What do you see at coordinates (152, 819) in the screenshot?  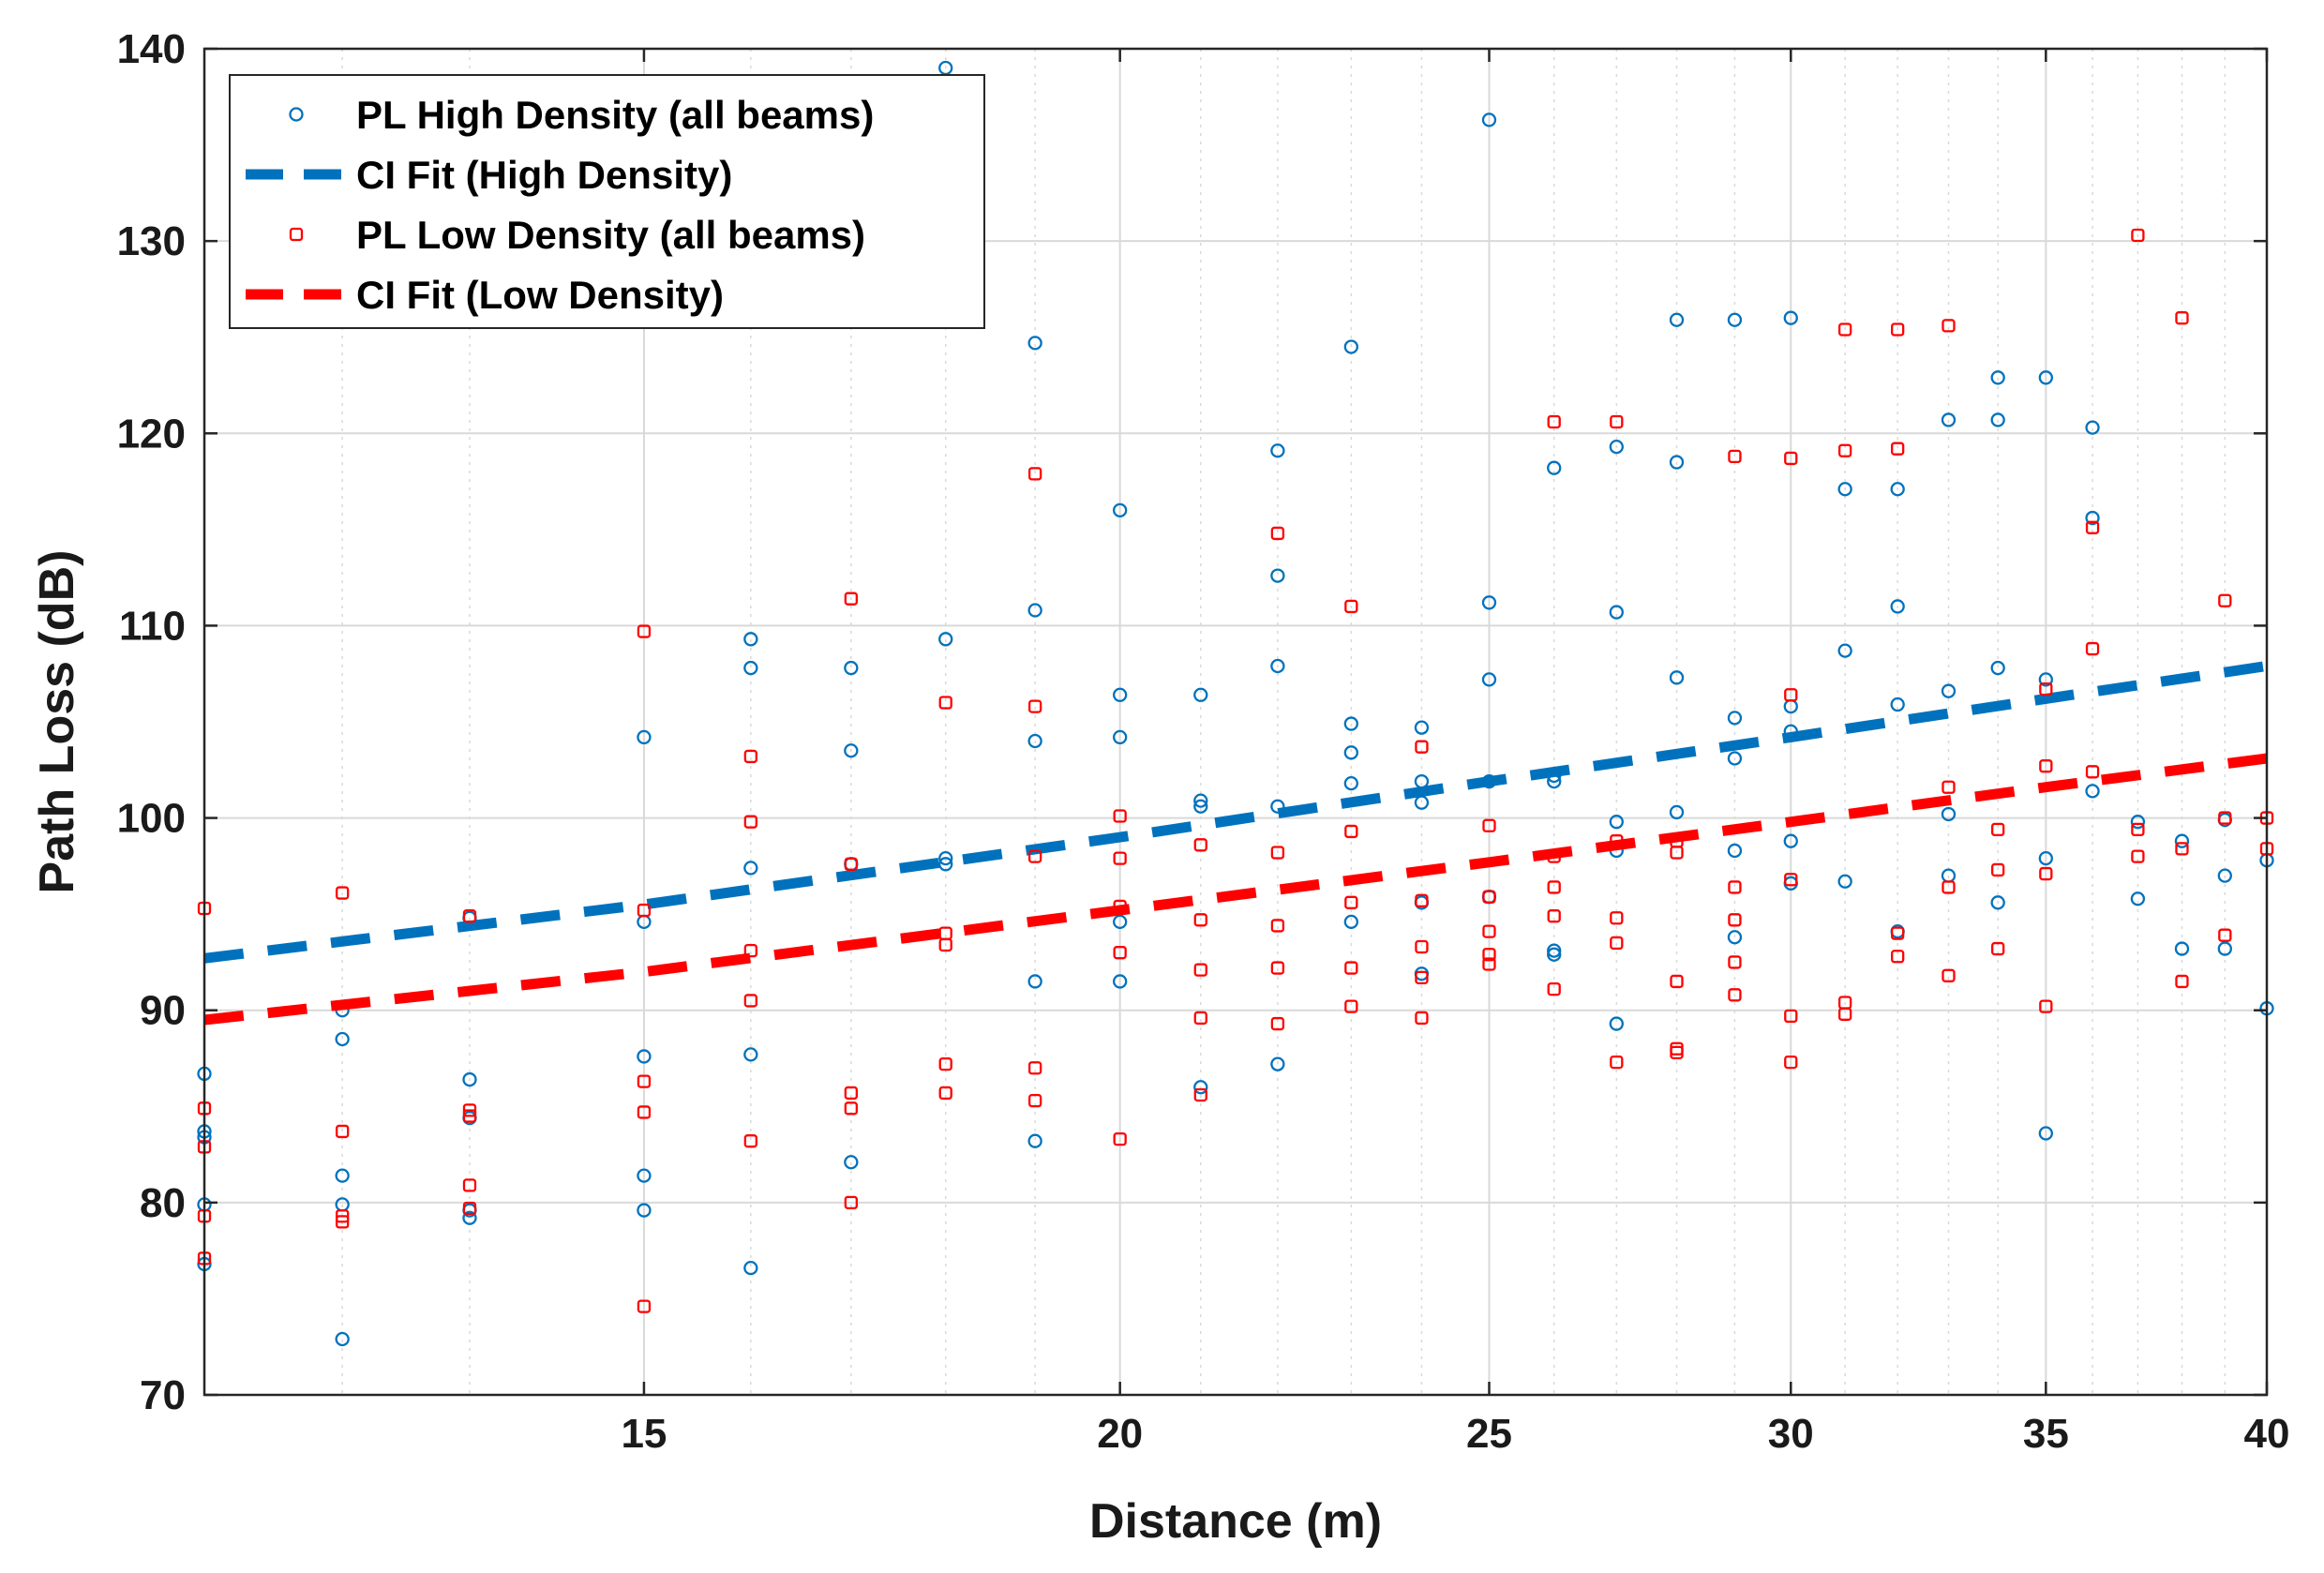 I see `y-tick-label: 100` at bounding box center [152, 819].